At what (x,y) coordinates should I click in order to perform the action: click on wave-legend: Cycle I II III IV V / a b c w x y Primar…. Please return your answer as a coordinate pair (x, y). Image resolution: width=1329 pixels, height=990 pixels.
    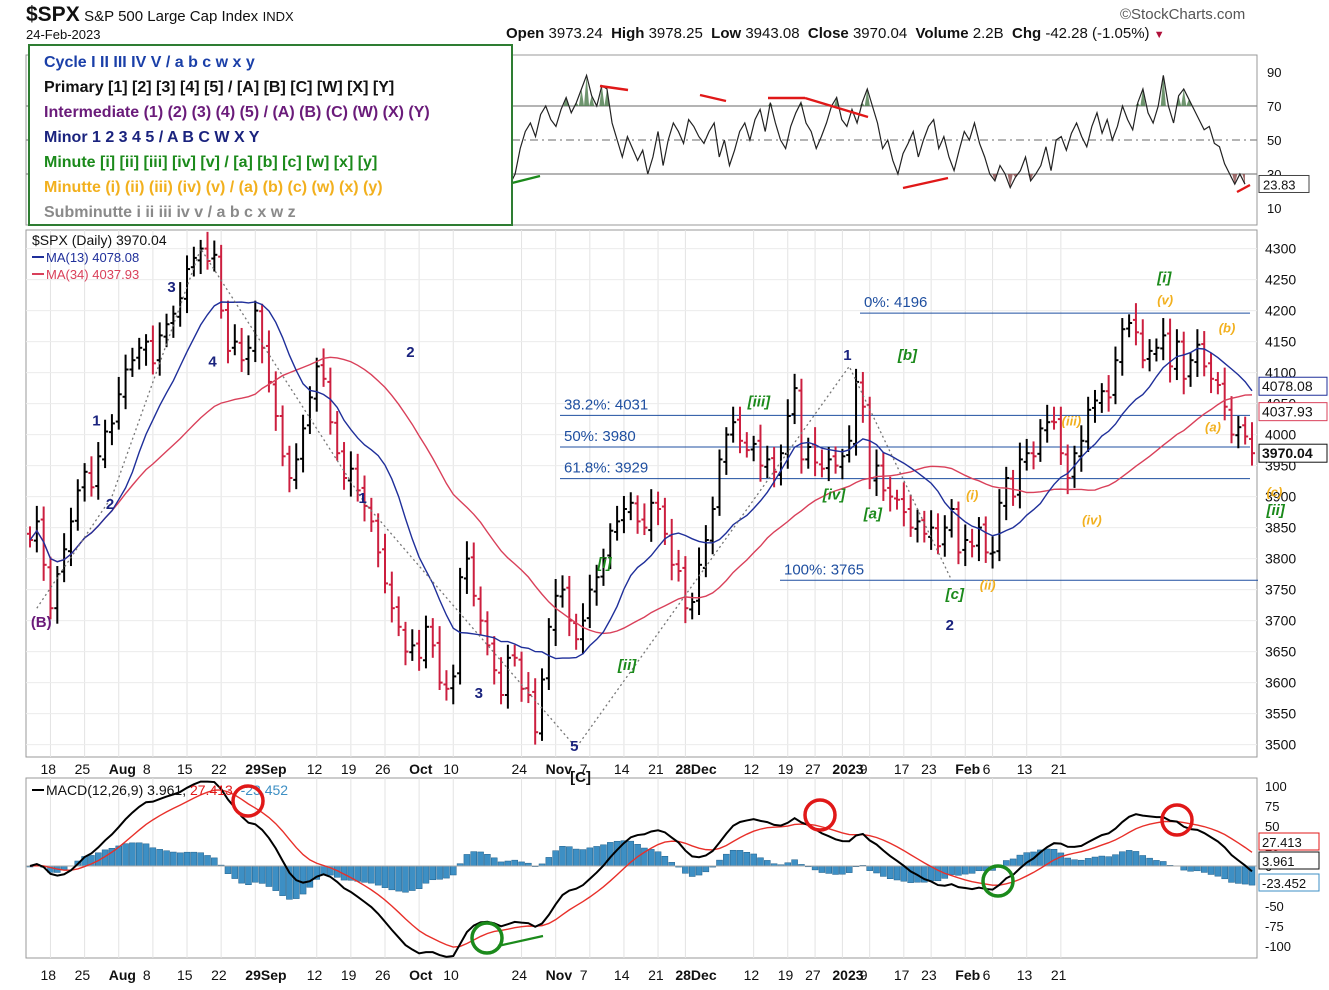
    Looking at the image, I should click on (270, 135).